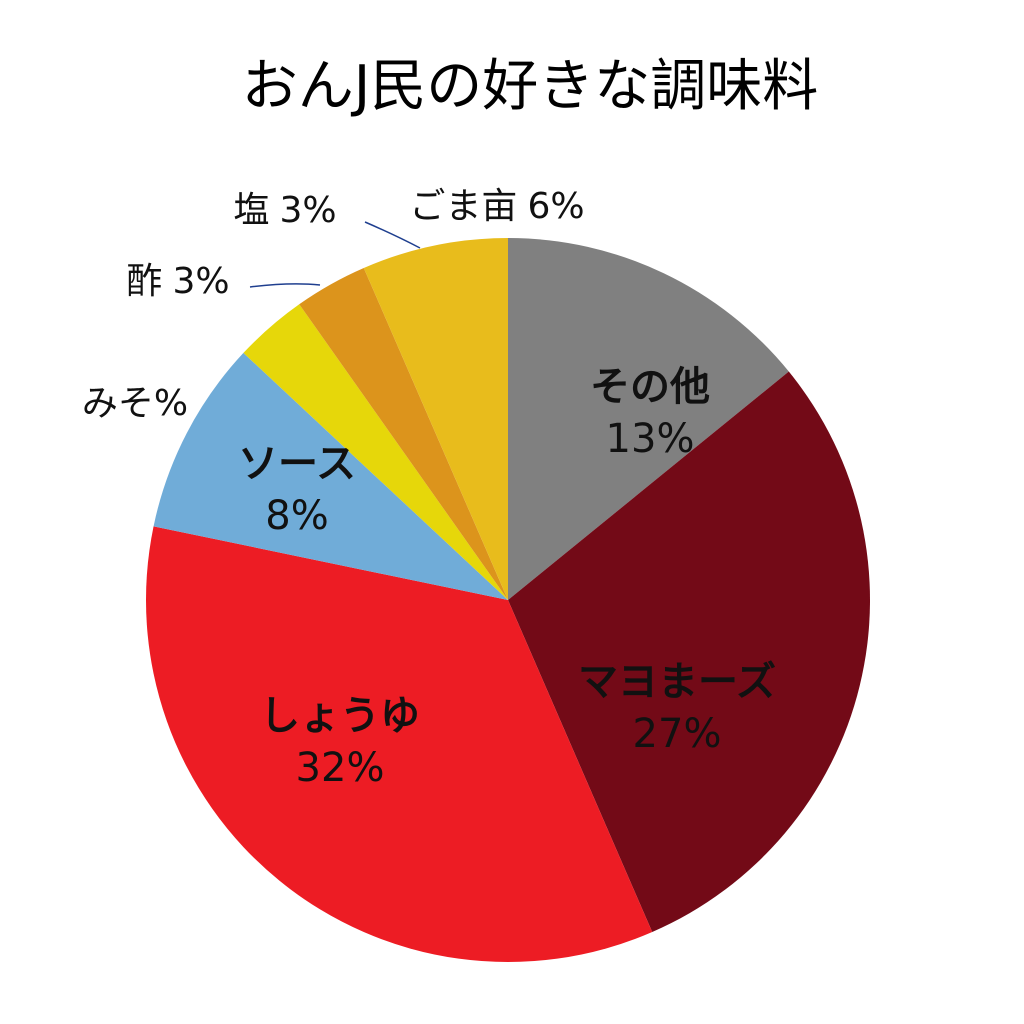  What do you see at coordinates (650, 439) in the screenshot?
I see `value-label: 13%` at bounding box center [650, 439].